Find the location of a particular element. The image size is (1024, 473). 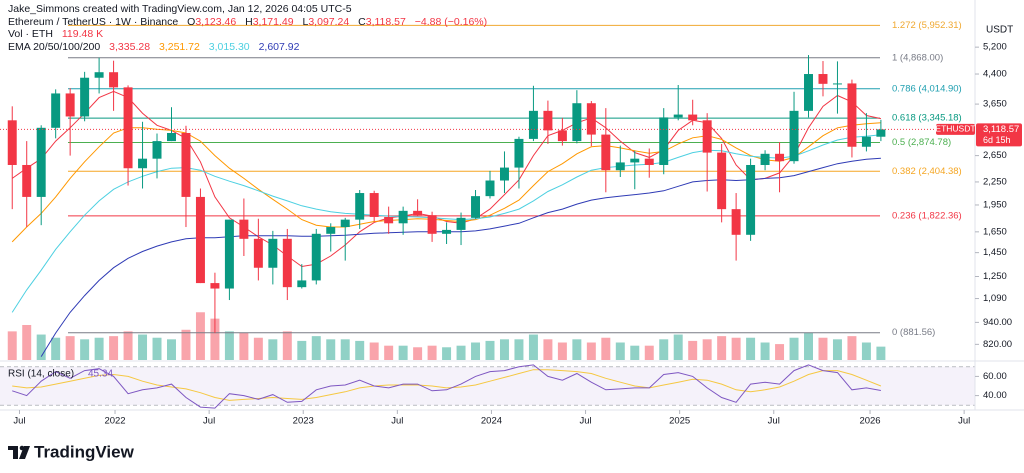

volume-value: 119.48 K is located at coordinates (82, 34).